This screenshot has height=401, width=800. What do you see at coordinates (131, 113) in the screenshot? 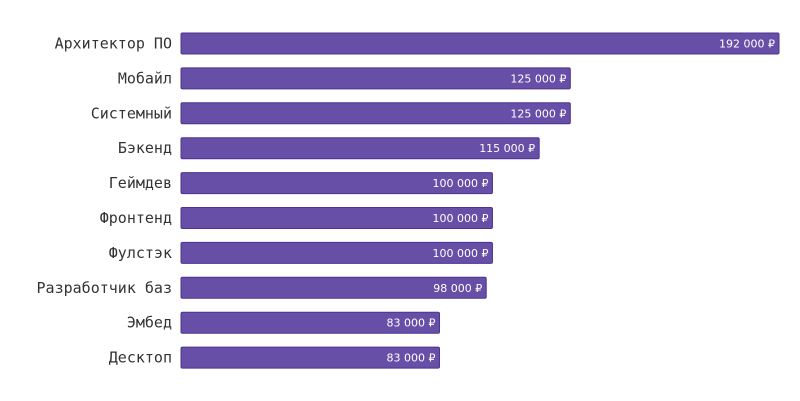
I see `category-label: Системный` at bounding box center [131, 113].